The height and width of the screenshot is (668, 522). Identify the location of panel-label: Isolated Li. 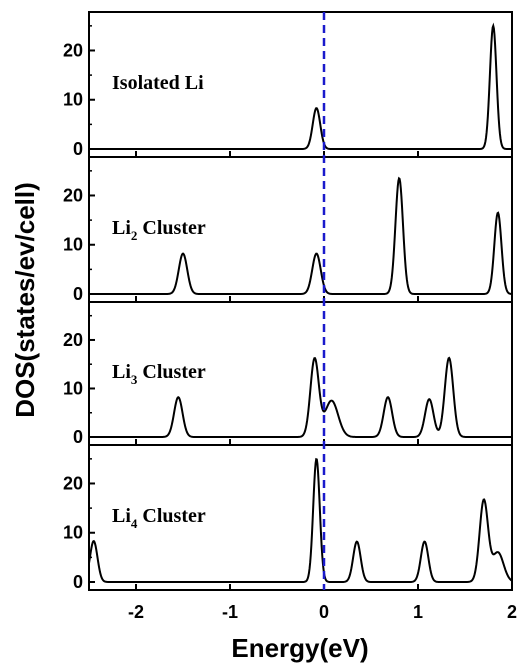
(158, 83).